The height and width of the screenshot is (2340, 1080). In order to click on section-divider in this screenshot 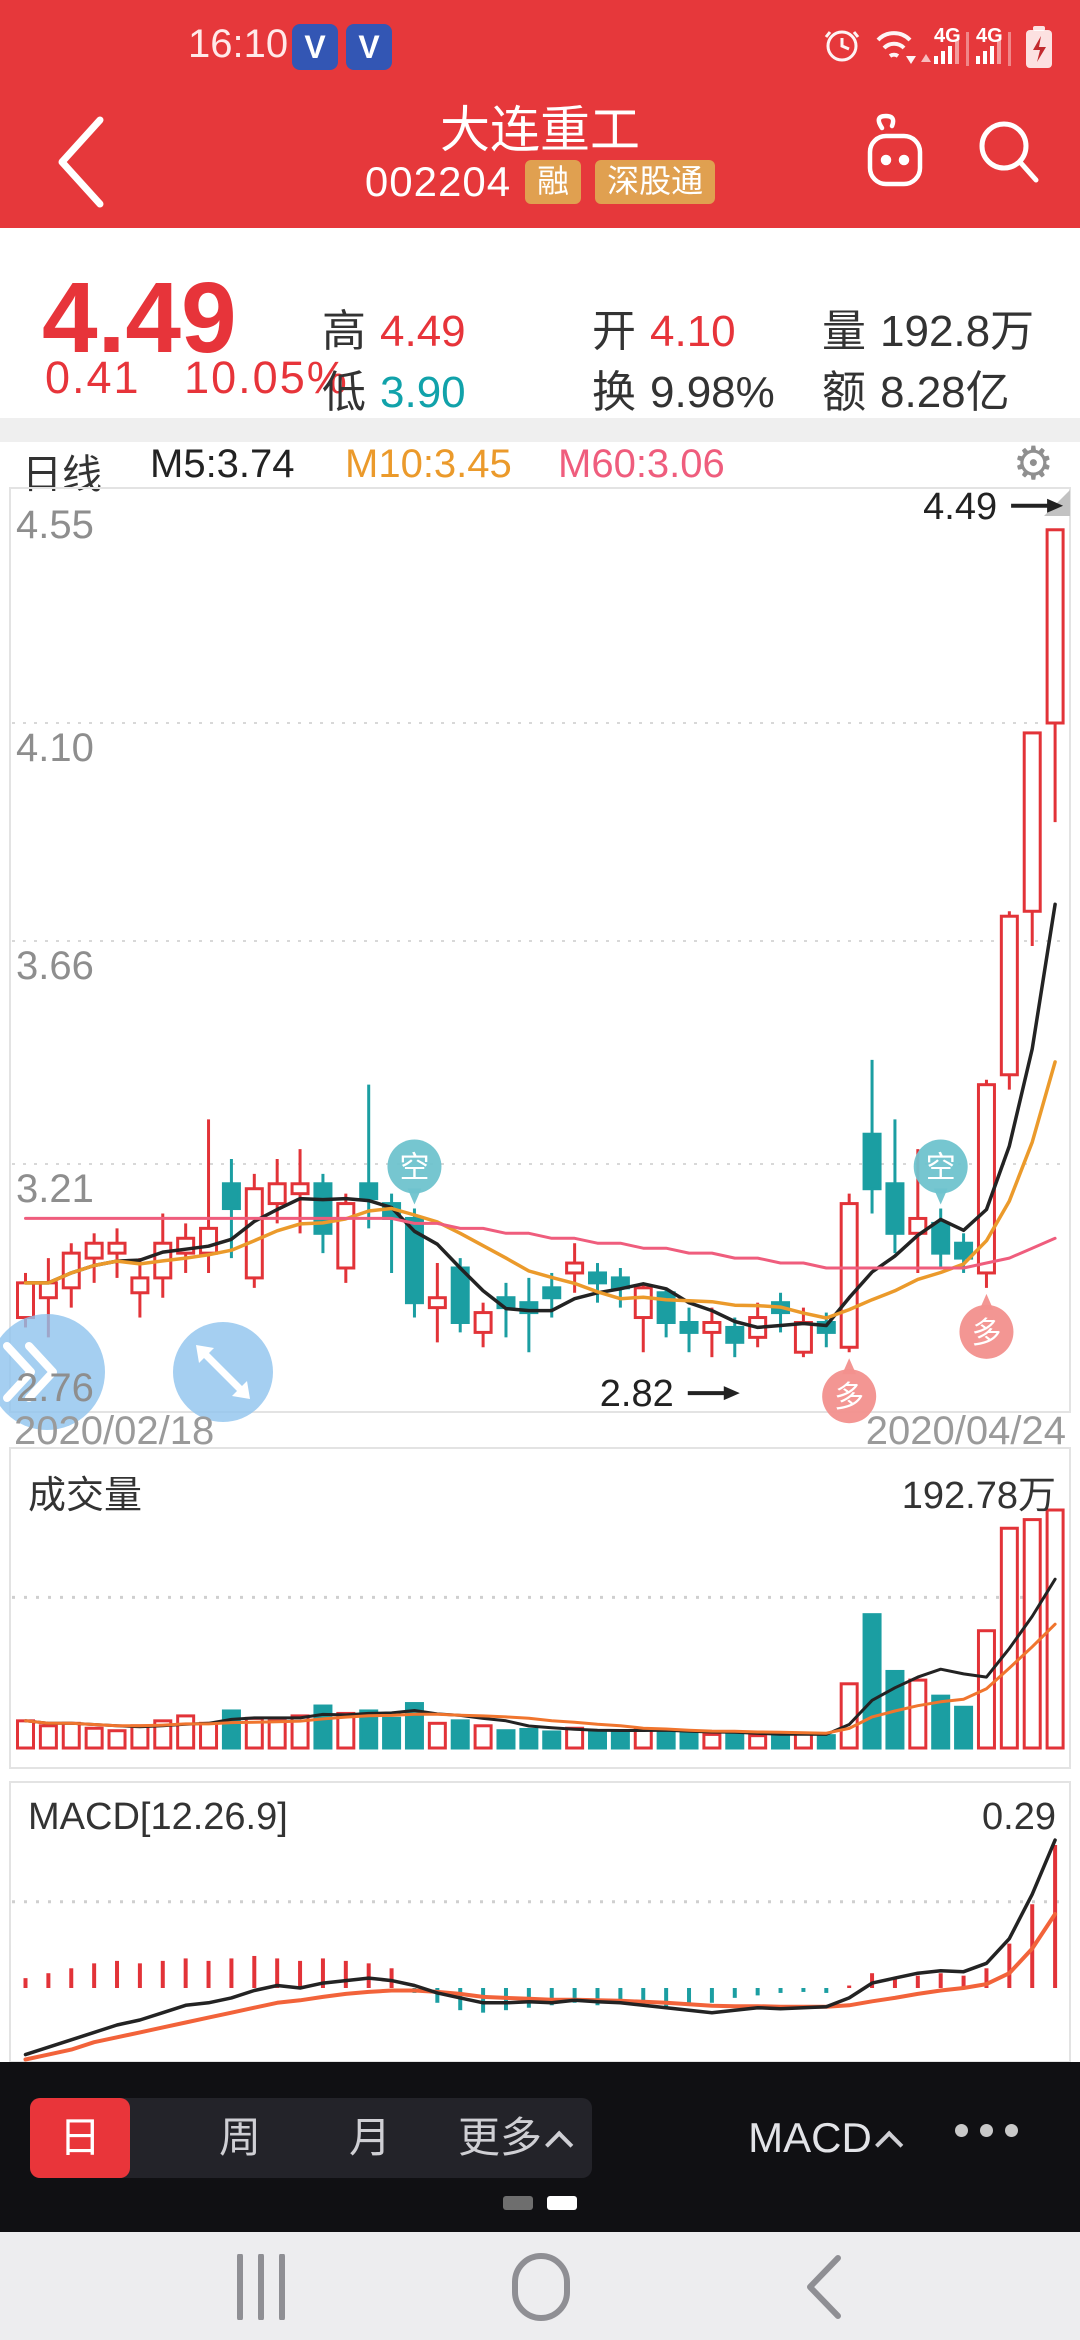, I will do `click(540, 430)`.